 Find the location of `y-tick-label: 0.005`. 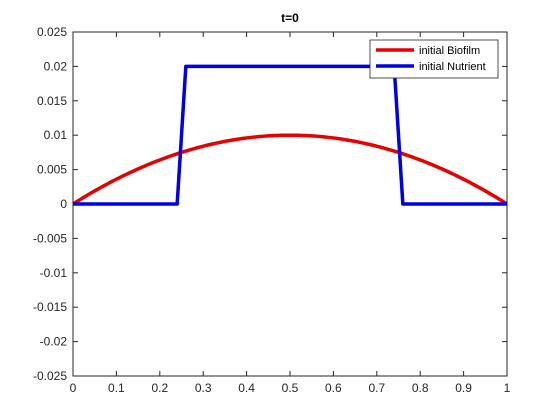

y-tick-label: 0.005 is located at coordinates (52, 170).